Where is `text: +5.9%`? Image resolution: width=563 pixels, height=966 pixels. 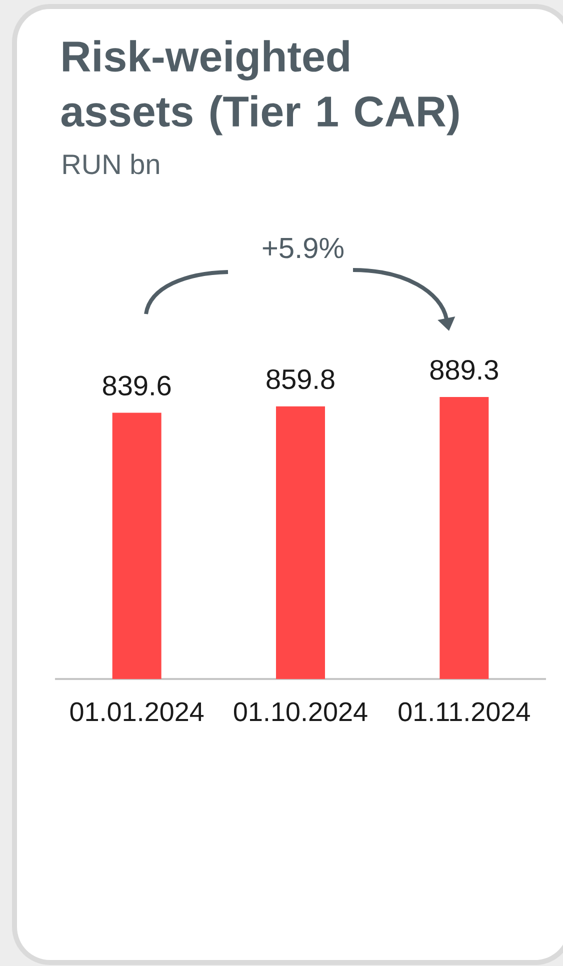 text: +5.9% is located at coordinates (303, 248).